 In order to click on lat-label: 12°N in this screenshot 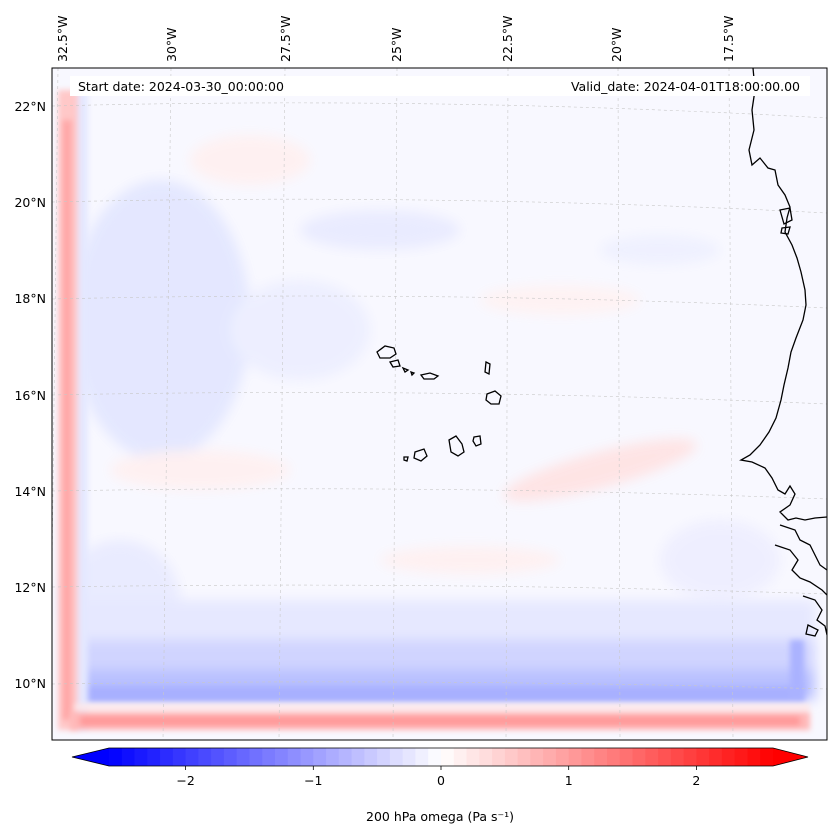, I will do `click(30, 587)`.